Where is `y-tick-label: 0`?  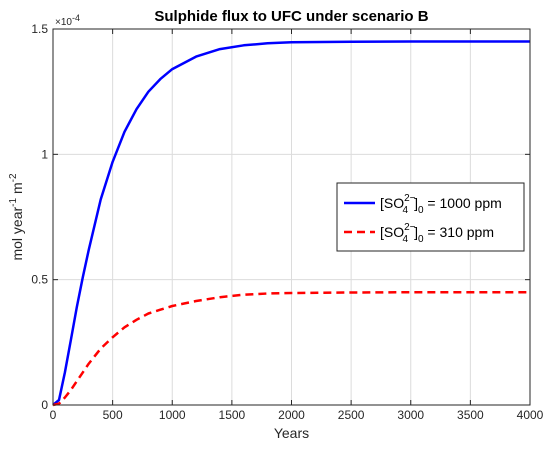
y-tick-label: 0 is located at coordinates (44, 405).